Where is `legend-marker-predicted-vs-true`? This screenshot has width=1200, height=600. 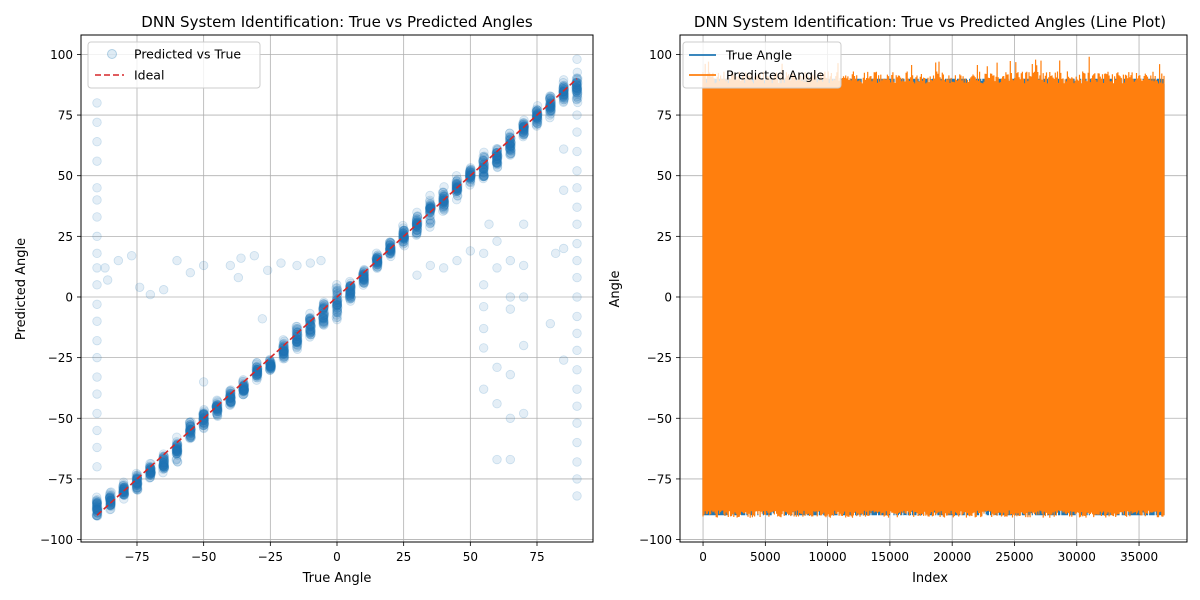 legend-marker-predicted-vs-true is located at coordinates (112, 54).